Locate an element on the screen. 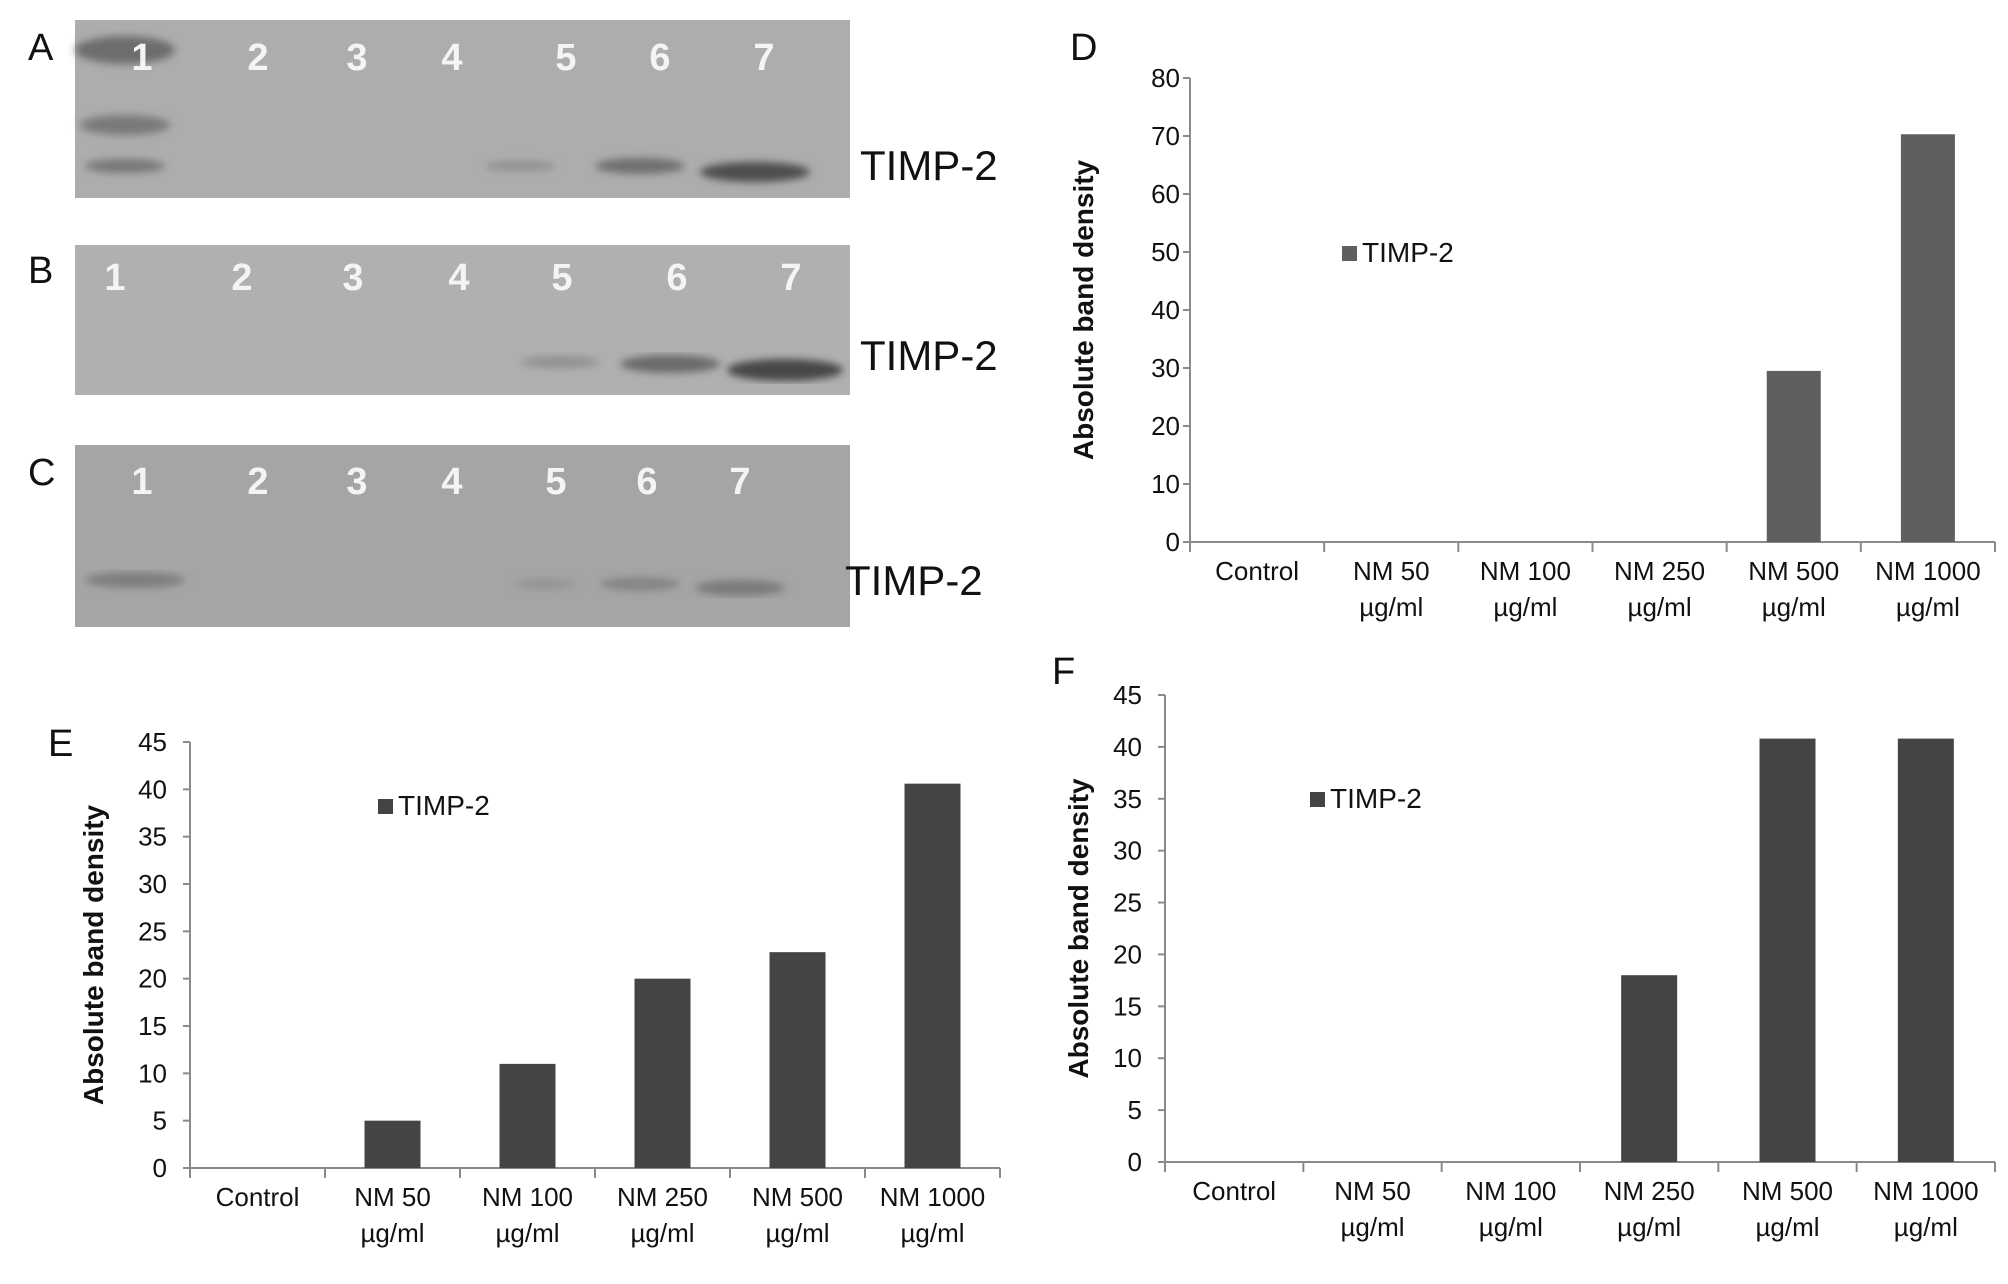 The width and height of the screenshot is (2008, 1284). y-tick-label: 5 is located at coordinates (1135, 1110).